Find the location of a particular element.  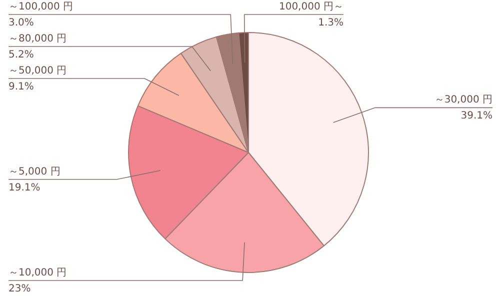

slice-label: ～30,000 円 is located at coordinates (463, 100).